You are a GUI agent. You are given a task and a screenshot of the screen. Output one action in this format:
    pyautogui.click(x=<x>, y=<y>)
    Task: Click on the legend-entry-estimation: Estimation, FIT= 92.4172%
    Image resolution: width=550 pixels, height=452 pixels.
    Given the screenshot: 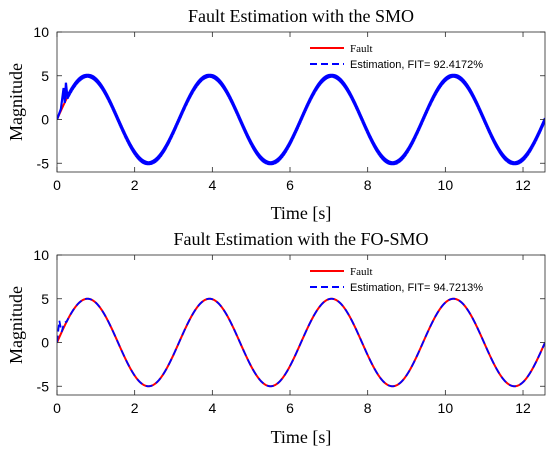 What is the action you would take?
    pyautogui.click(x=416, y=65)
    